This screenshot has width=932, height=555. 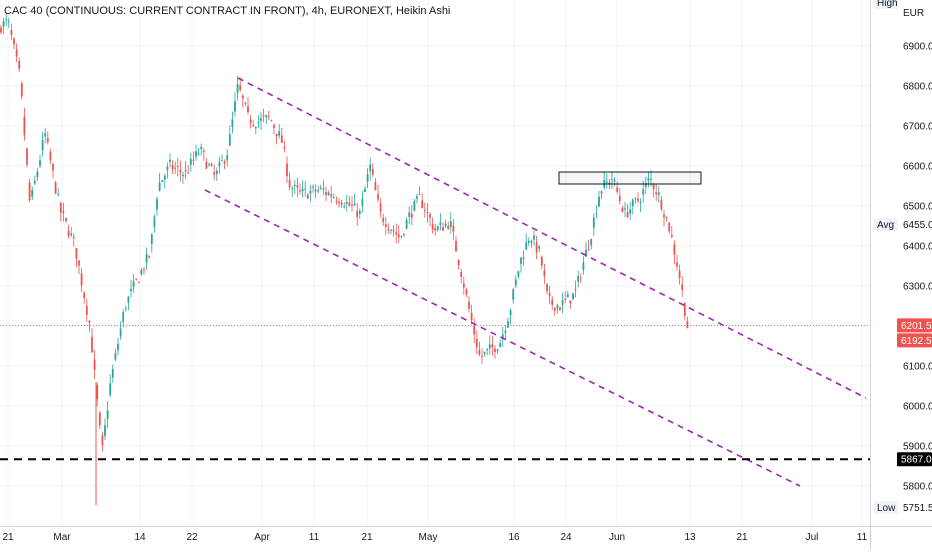 What do you see at coordinates (917, 367) in the screenshot?
I see `y-tick-label: 6100.0` at bounding box center [917, 367].